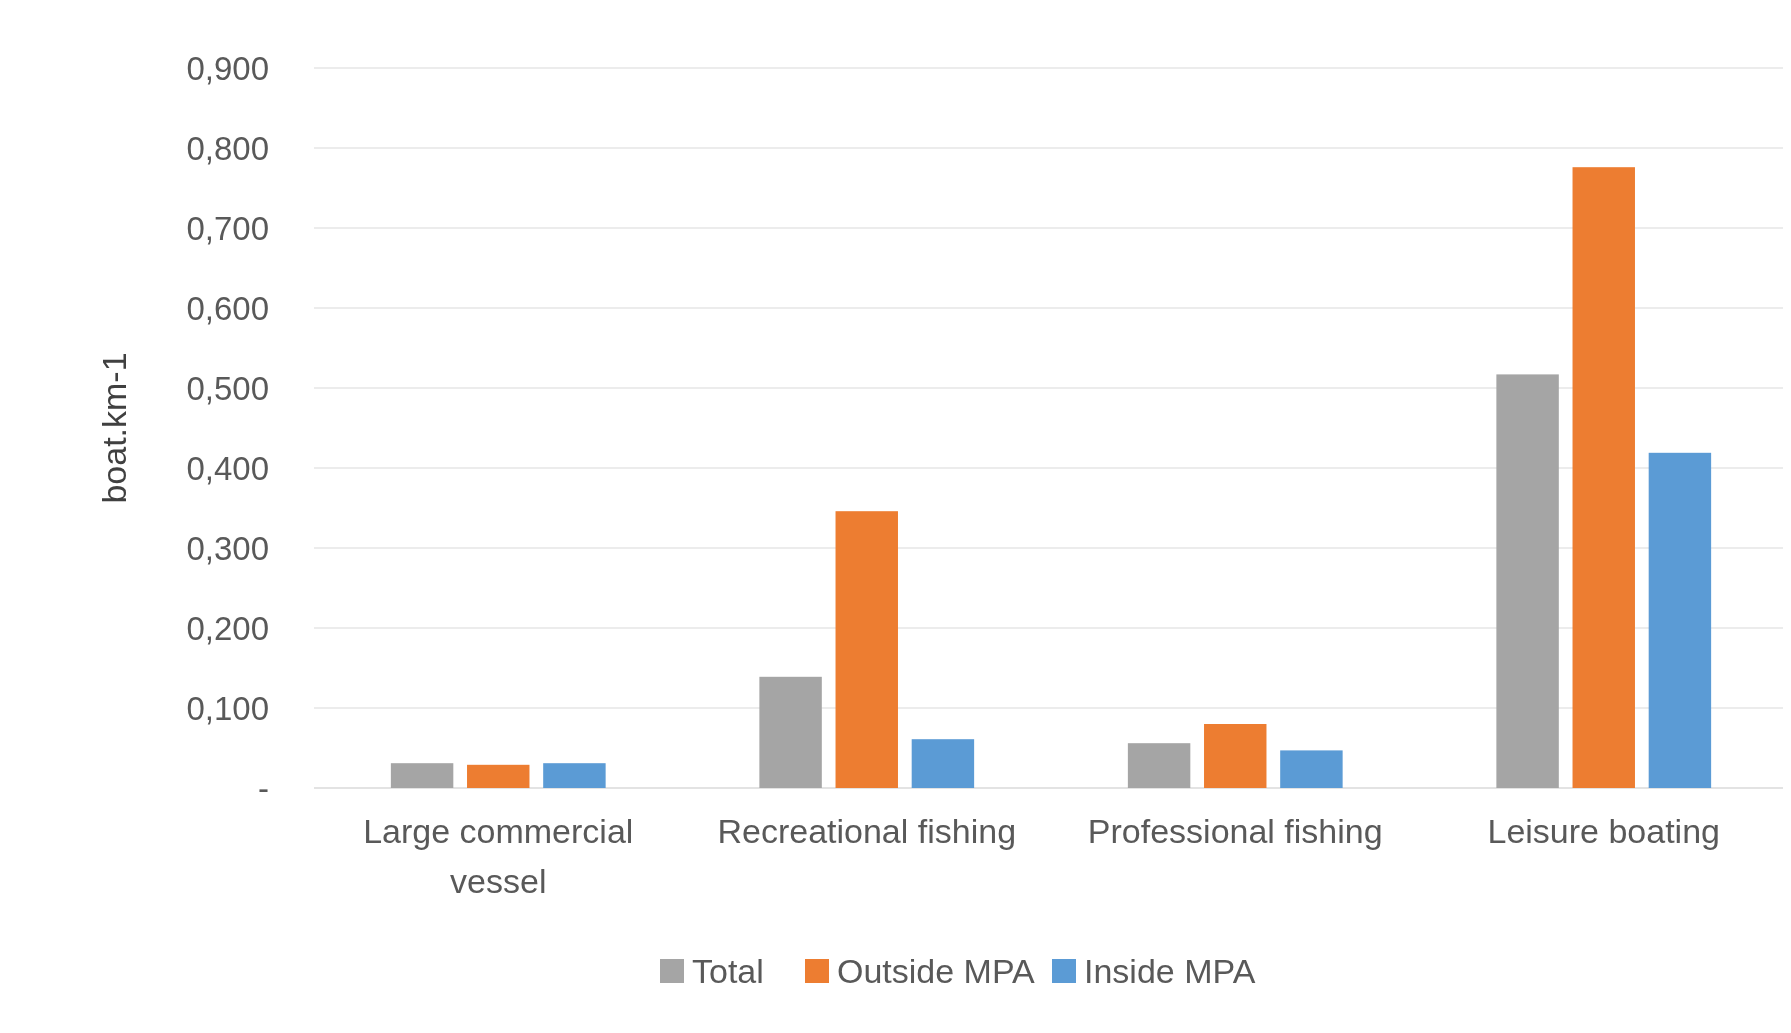  I want to click on y-tick-label: 0,300, so click(227, 548).